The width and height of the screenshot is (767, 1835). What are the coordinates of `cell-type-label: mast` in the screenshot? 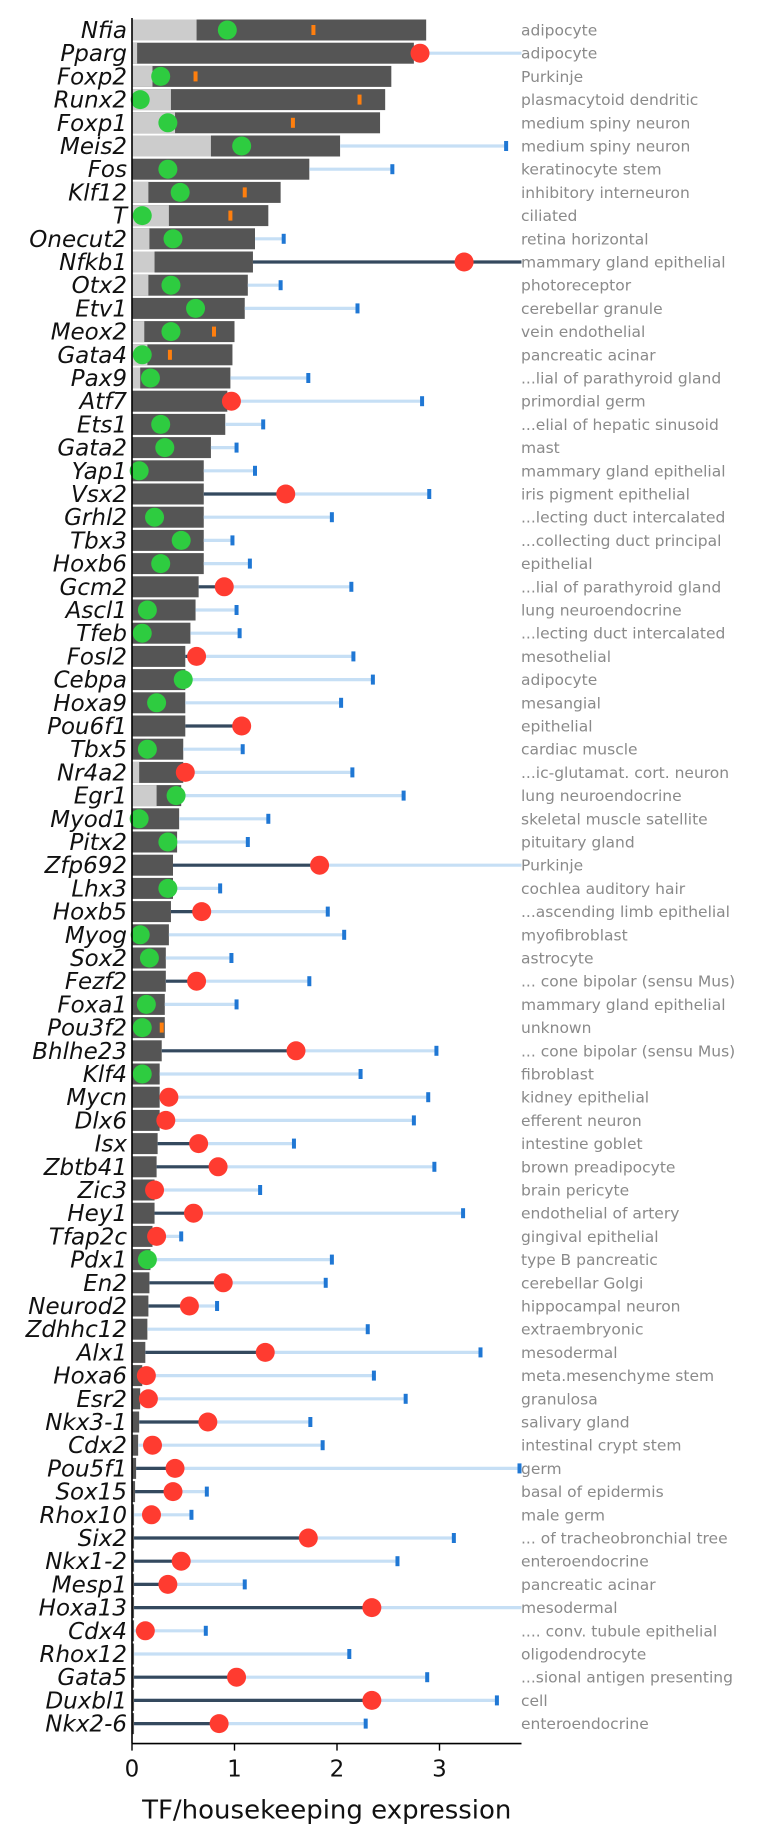 It's located at (540, 448).